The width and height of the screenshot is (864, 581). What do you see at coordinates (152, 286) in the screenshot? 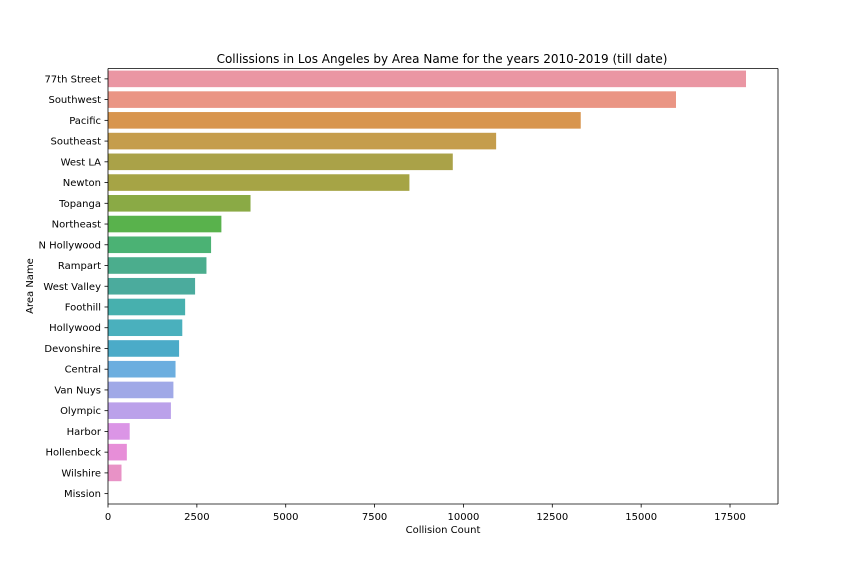
I see `bar-west-valley` at bounding box center [152, 286].